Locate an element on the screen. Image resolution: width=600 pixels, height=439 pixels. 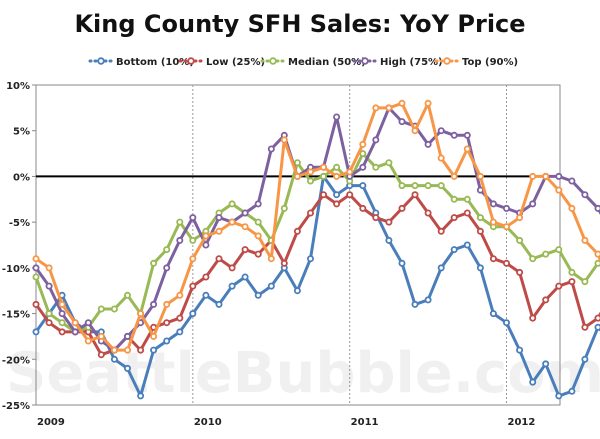
x-tick-label: 2011 is located at coordinates (365, 422).